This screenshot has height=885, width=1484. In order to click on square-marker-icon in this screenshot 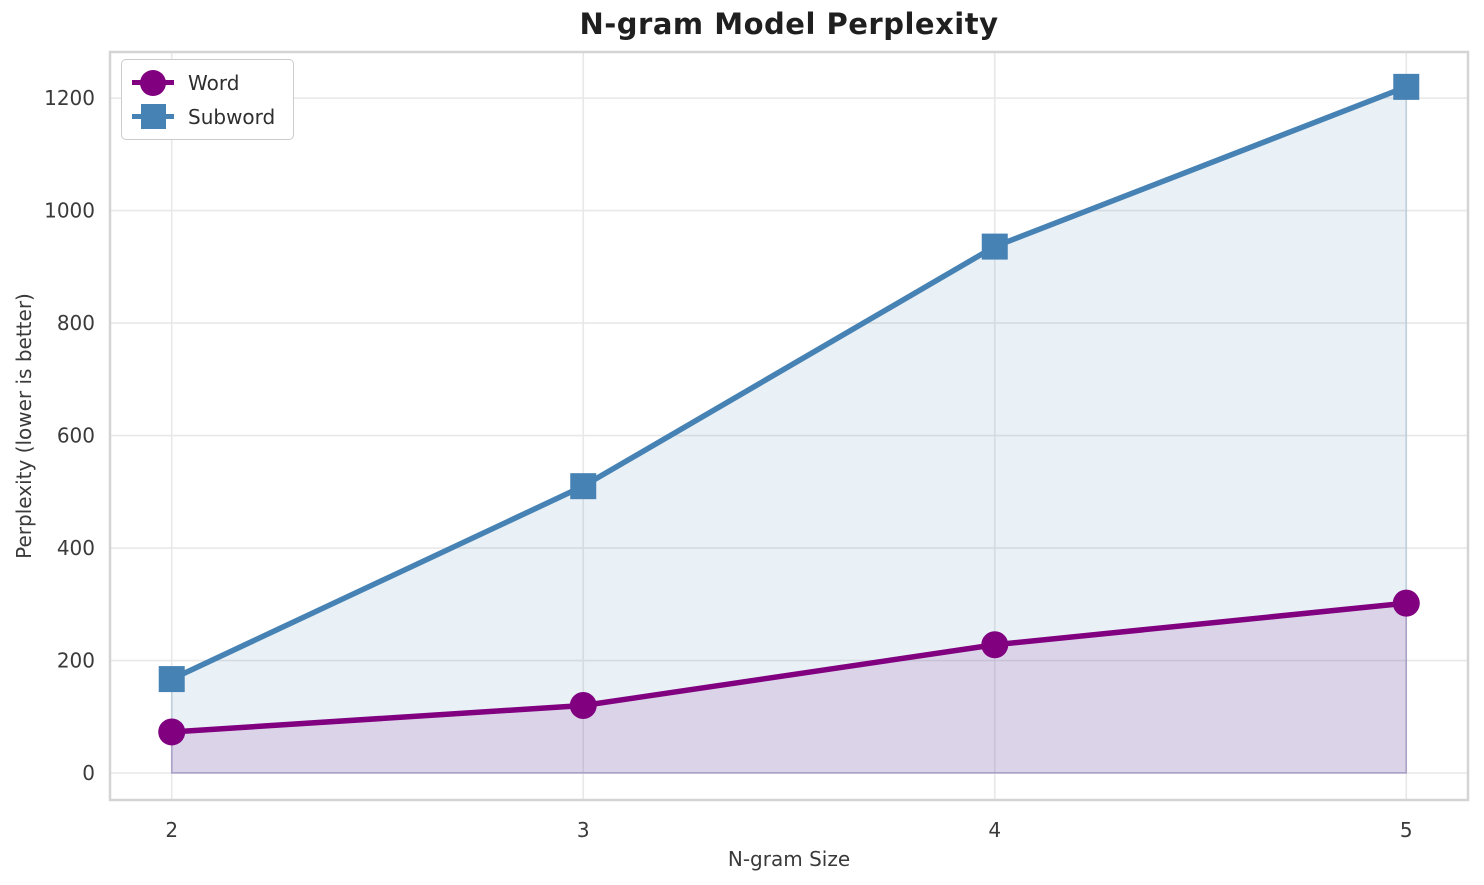, I will do `click(153, 116)`.